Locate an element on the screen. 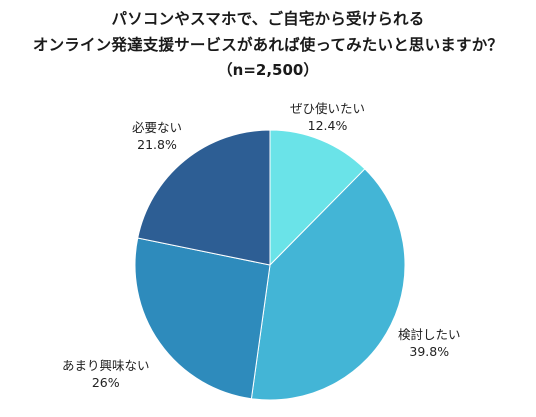 This screenshot has width=536, height=417. slice-label-zehi: ぜひ使いたい 12.4% is located at coordinates (327, 117).